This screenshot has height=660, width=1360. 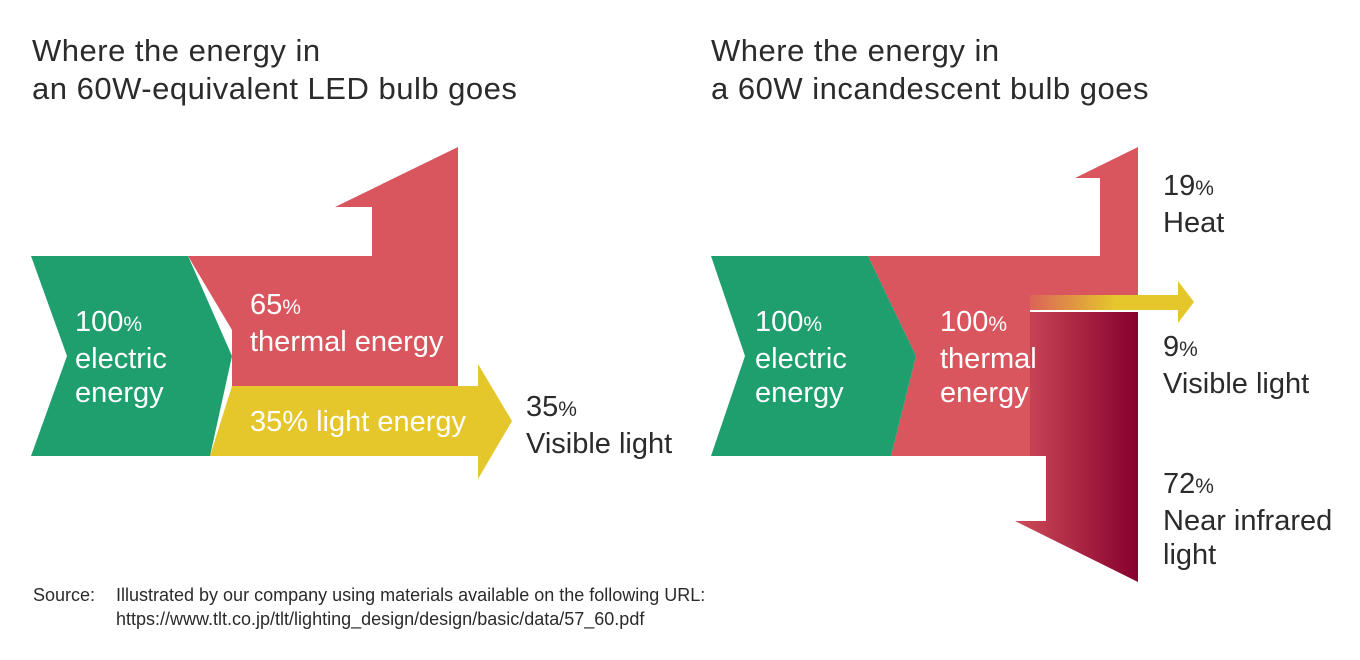 What do you see at coordinates (813, 324) in the screenshot?
I see `incandescent-electric-unit: %` at bounding box center [813, 324].